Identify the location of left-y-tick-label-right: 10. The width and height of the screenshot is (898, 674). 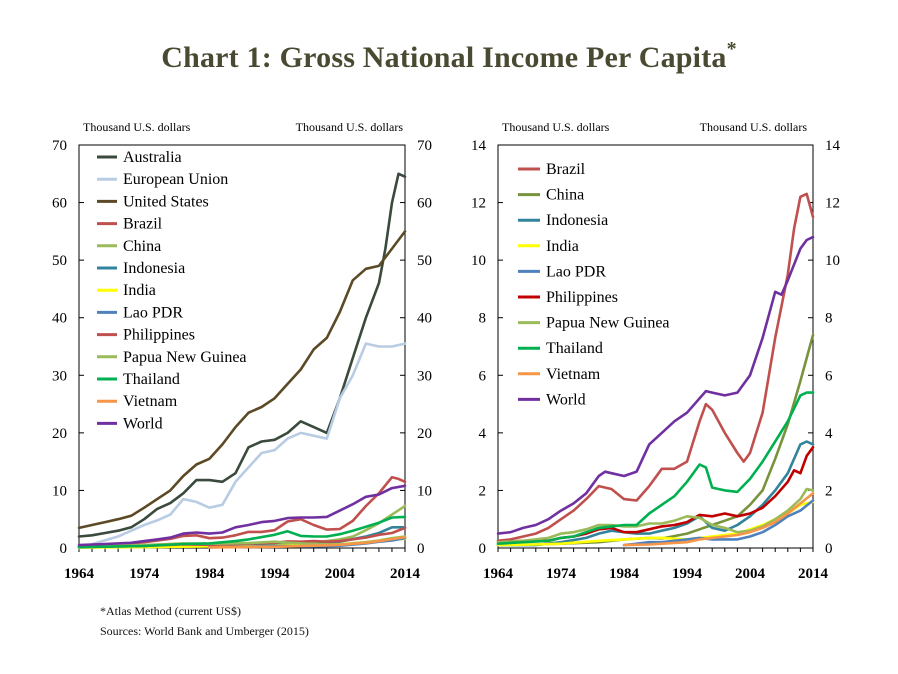
(424, 491).